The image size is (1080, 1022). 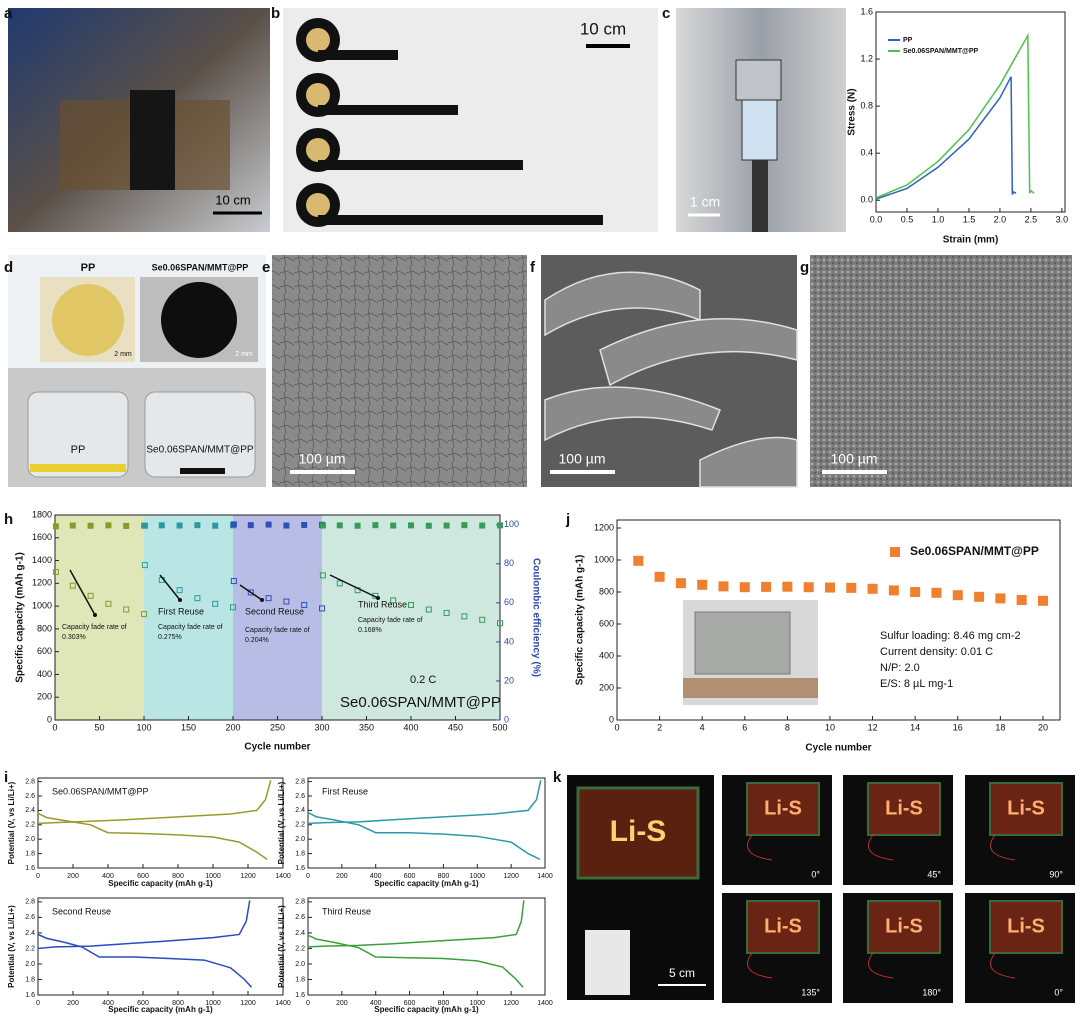 I want to click on x-tick-label: 2.5, so click(x=1031, y=219).